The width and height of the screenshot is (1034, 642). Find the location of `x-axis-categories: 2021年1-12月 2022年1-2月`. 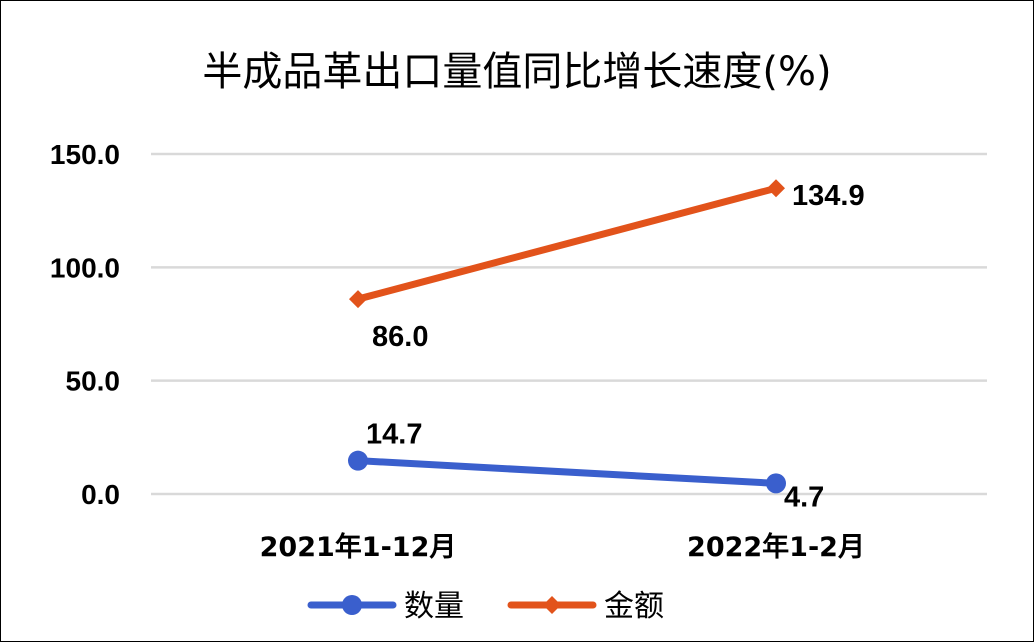

x-axis-categories: 2021年1-12月 2022年1-2月 is located at coordinates (562, 547).